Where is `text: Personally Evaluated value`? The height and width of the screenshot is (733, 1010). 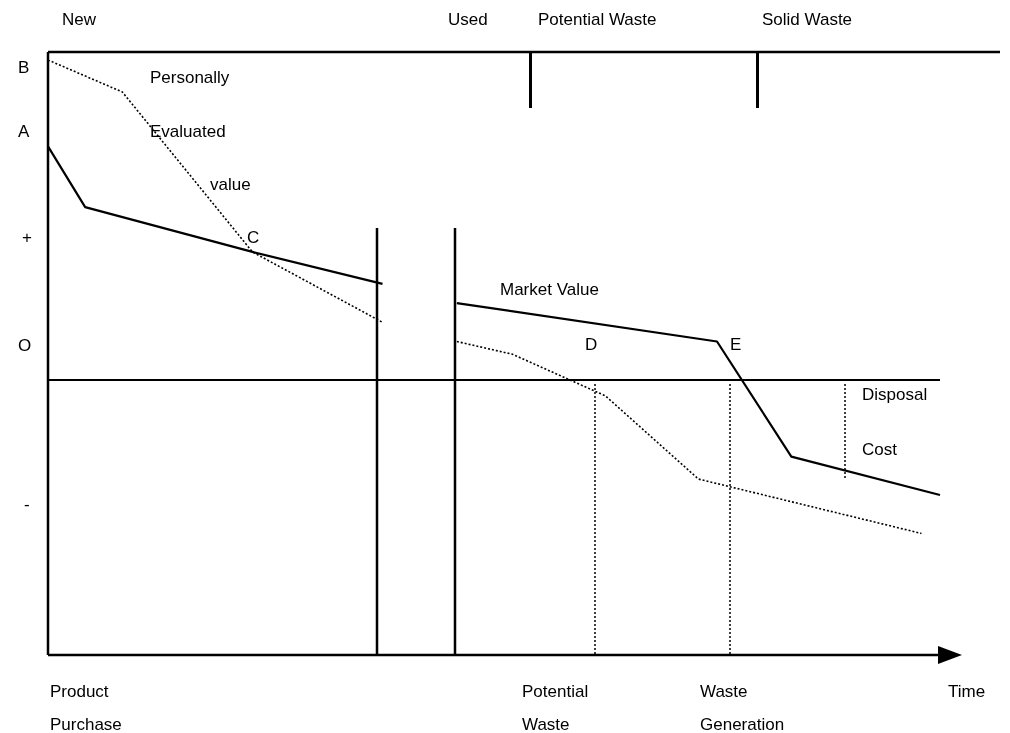
text: Personally Evaluated value is located at coordinates (200, 130).